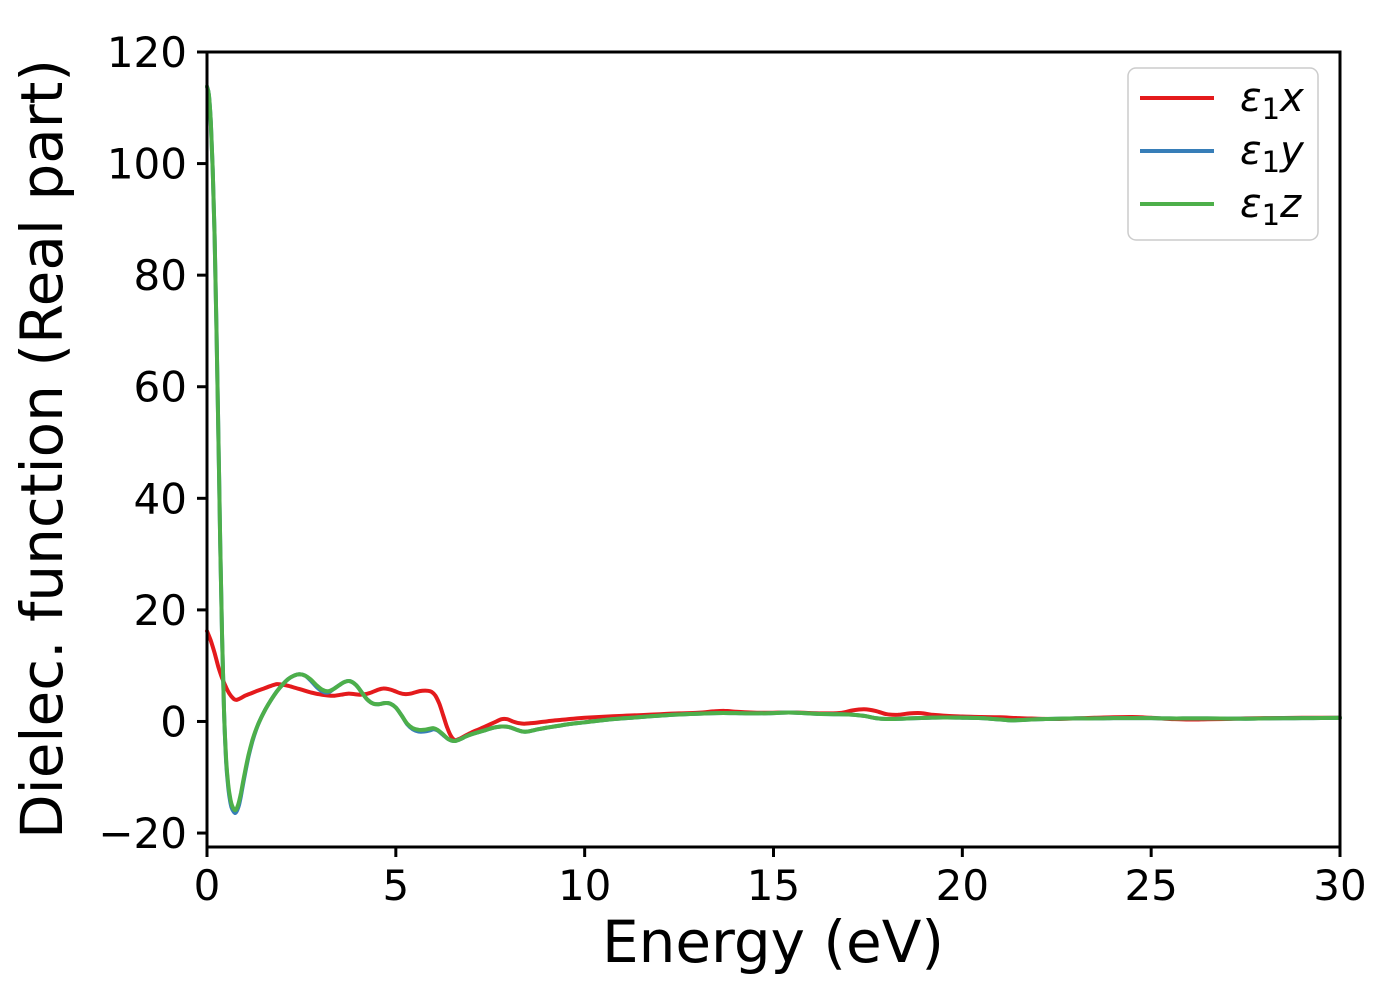  I want to click on y-tick-label: 60, so click(160, 387).